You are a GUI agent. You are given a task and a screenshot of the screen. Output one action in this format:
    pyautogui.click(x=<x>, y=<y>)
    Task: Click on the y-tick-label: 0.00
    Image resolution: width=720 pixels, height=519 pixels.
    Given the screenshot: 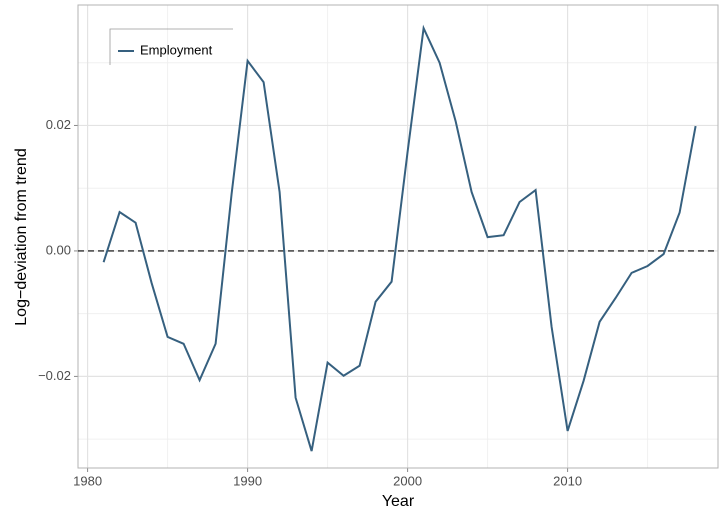 What is the action you would take?
    pyautogui.click(x=58, y=249)
    